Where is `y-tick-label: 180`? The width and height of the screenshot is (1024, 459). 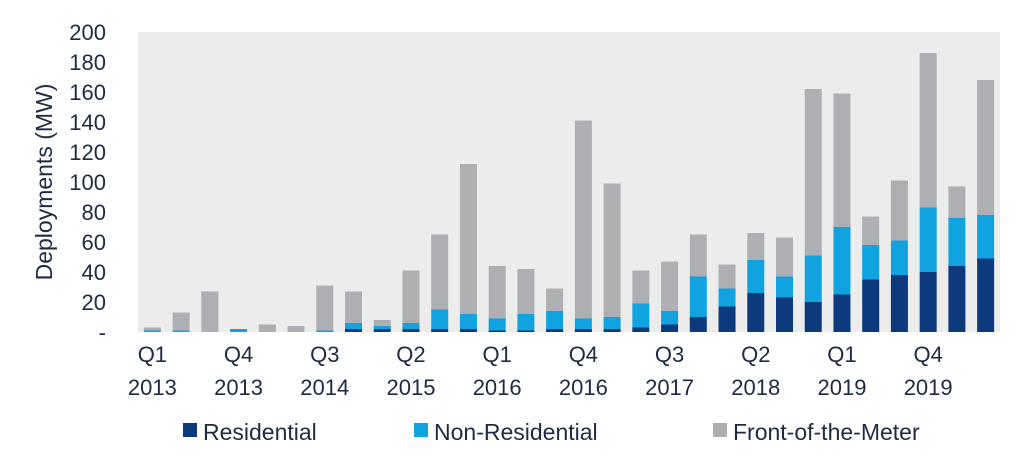 y-tick-label: 180 is located at coordinates (87, 62).